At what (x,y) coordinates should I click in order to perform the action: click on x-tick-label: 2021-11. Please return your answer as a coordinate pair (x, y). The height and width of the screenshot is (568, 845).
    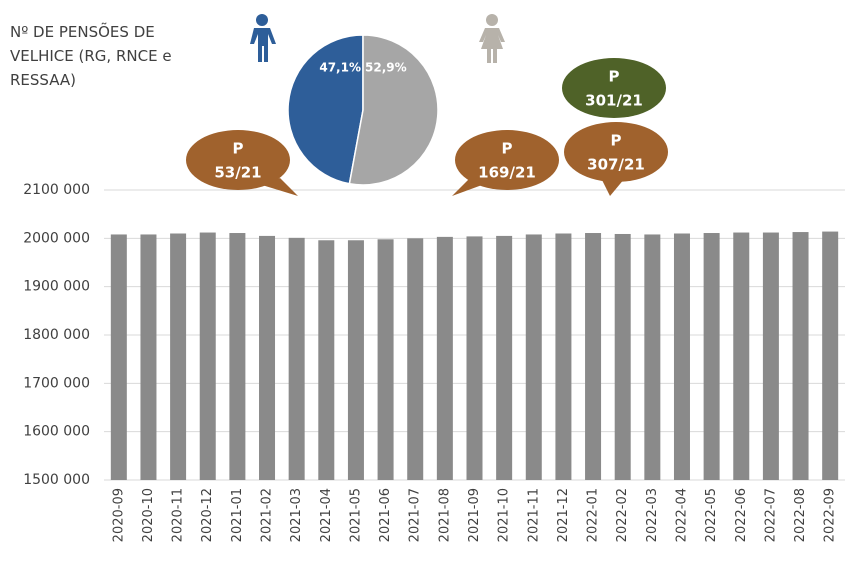
    Looking at the image, I should click on (533, 515).